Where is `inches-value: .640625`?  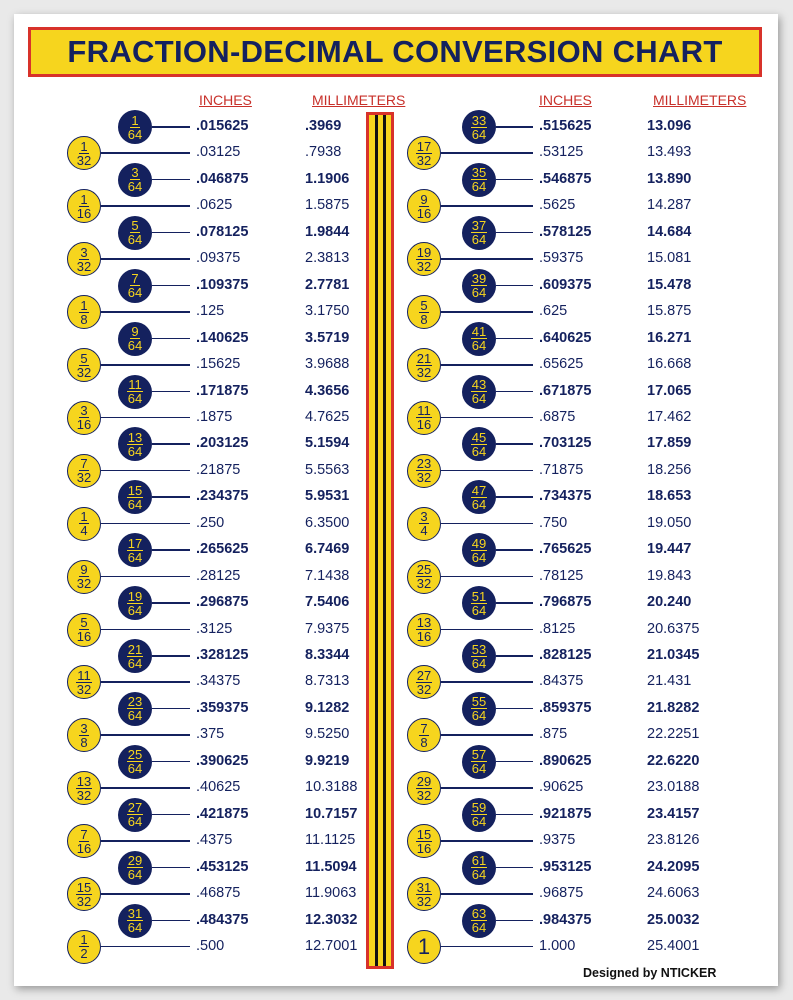 inches-value: .640625 is located at coordinates (565, 337).